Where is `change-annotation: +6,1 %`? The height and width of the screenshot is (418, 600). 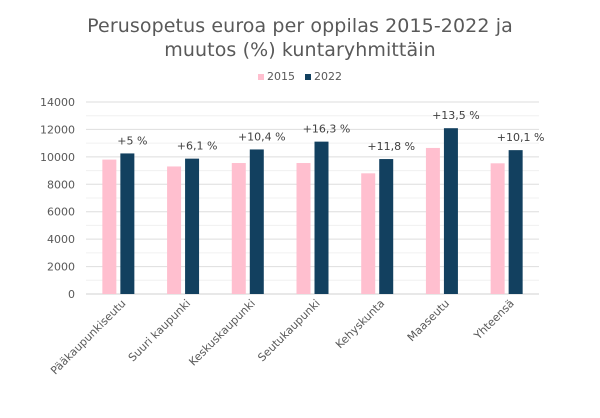 change-annotation: +6,1 % is located at coordinates (197, 146).